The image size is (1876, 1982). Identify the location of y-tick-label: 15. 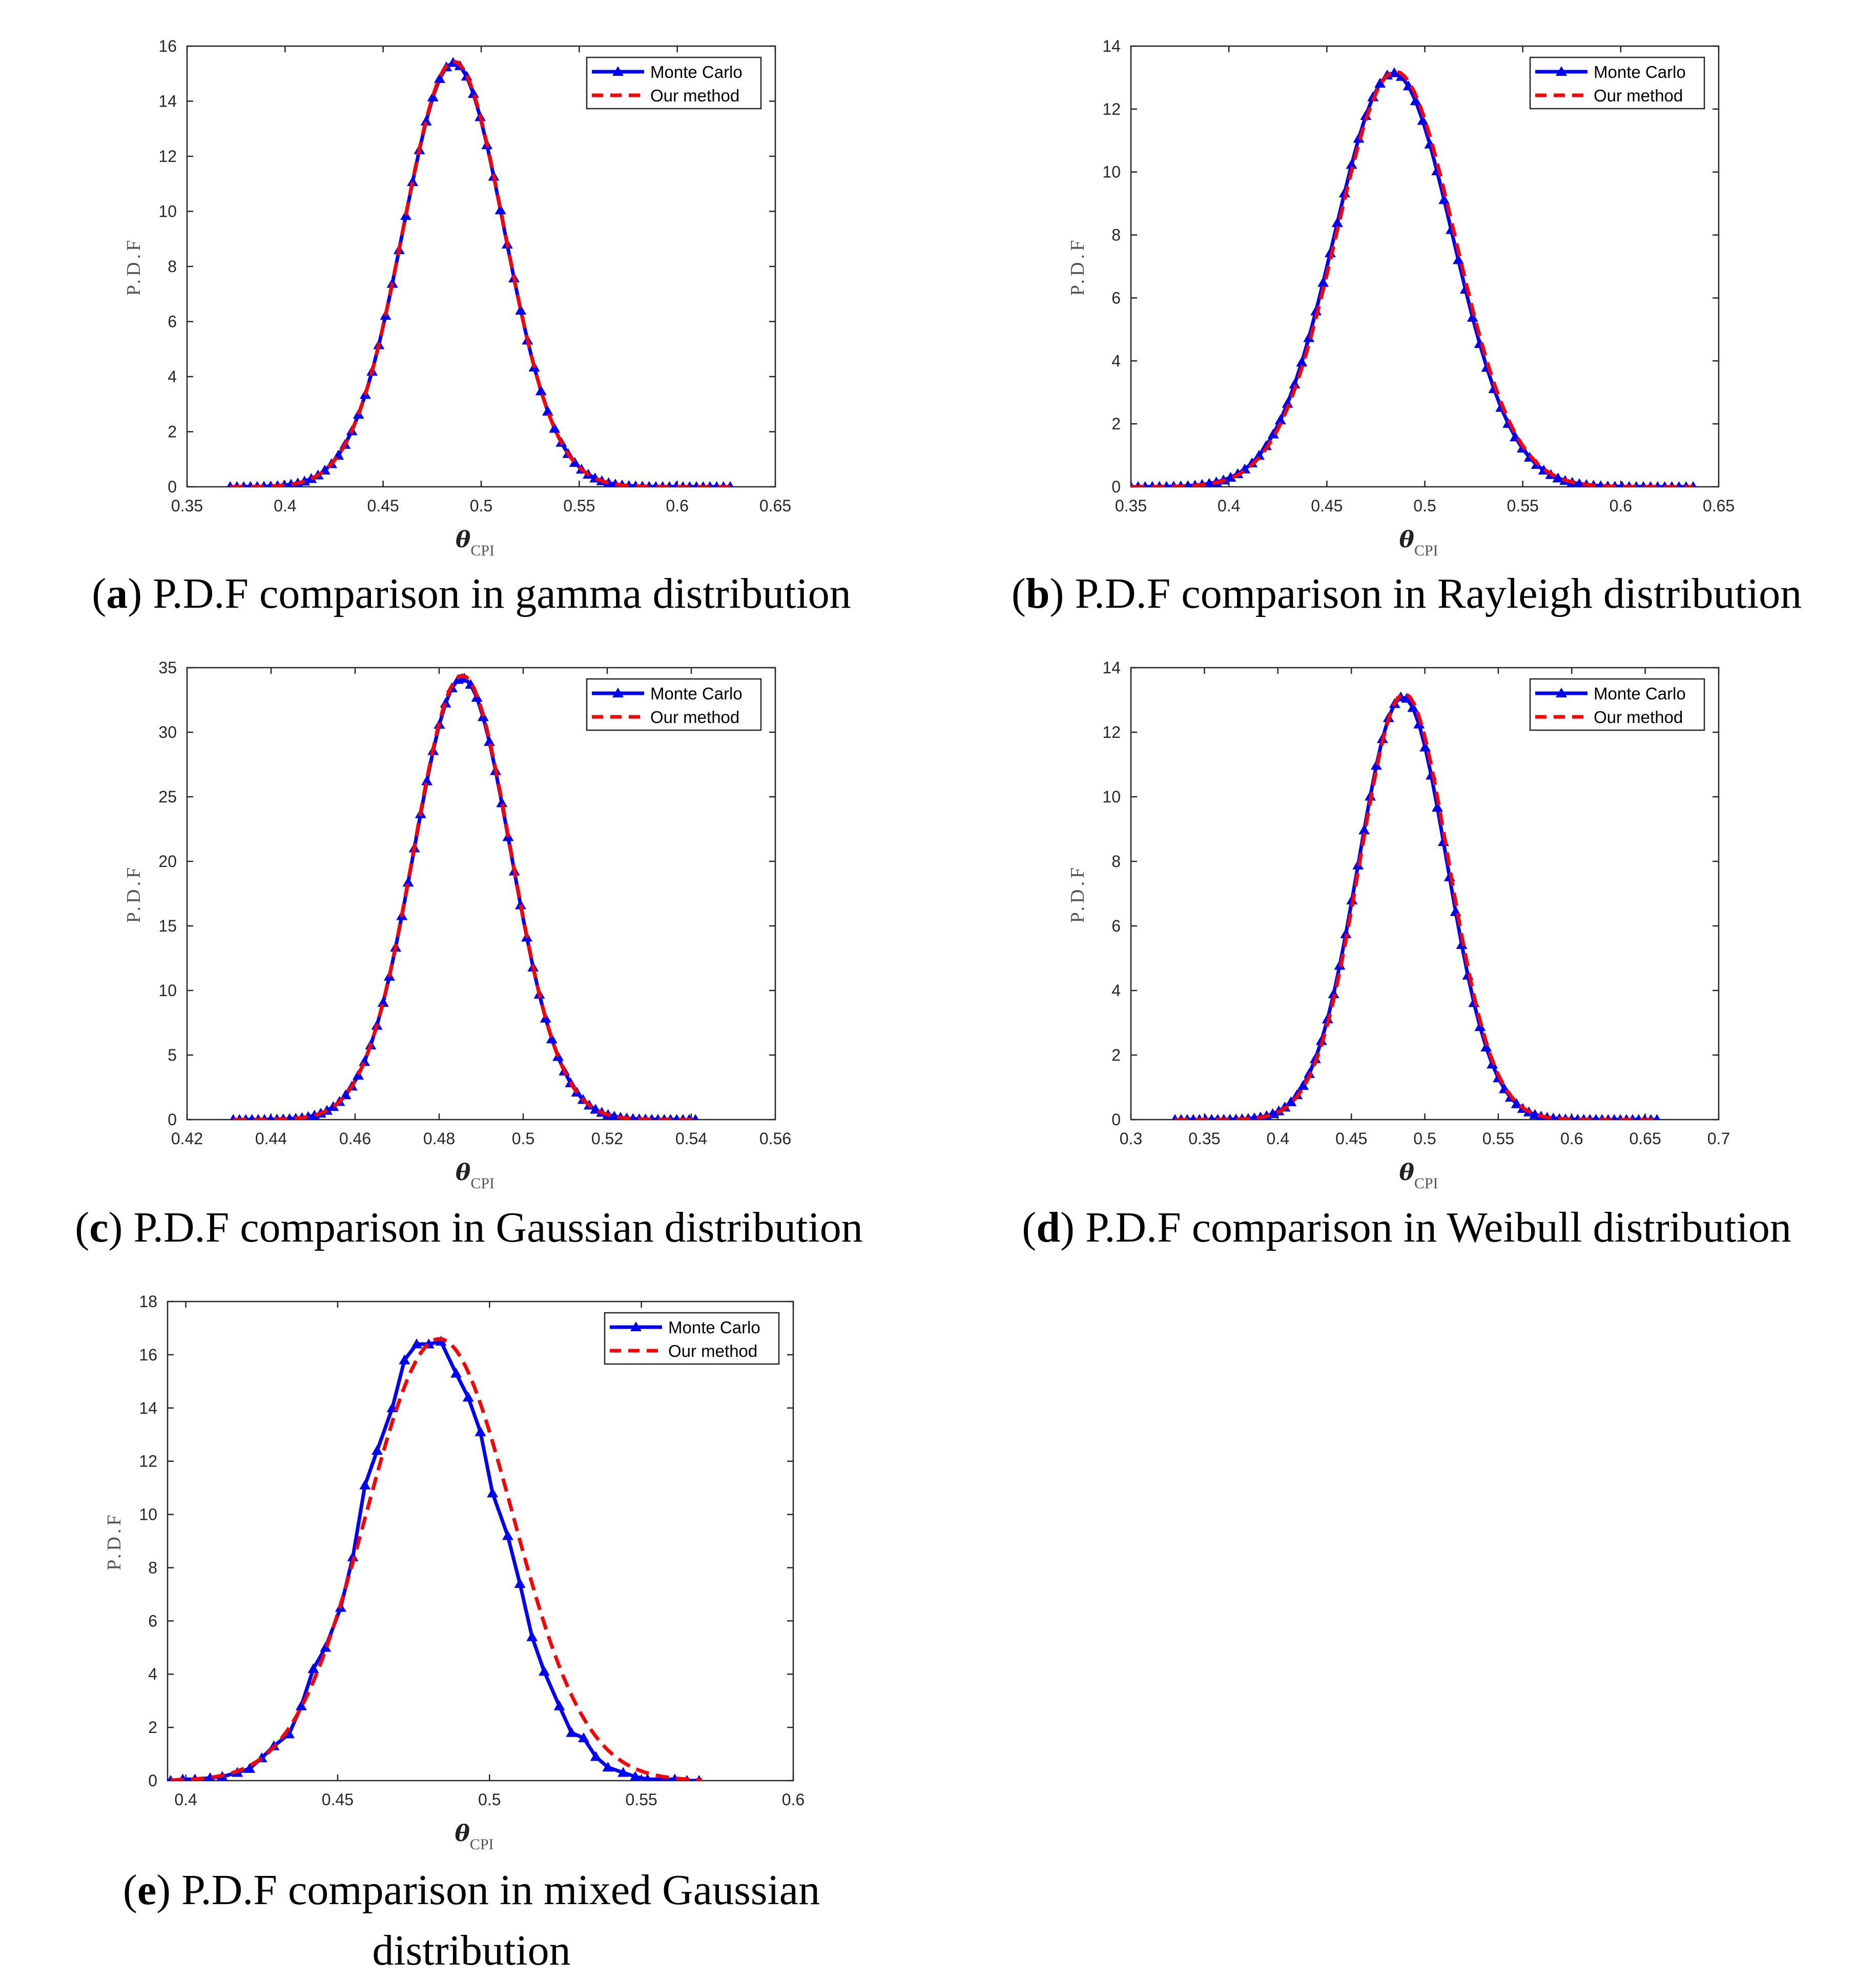
(167, 926).